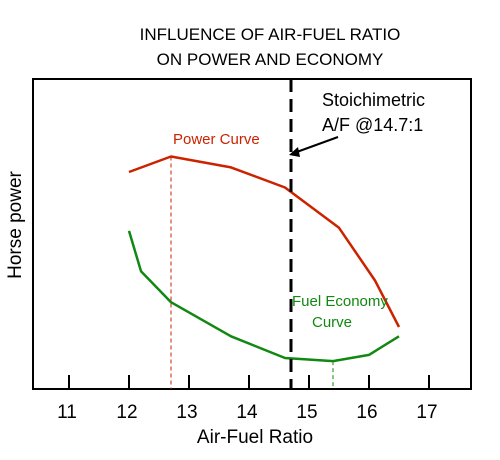  Describe the element at coordinates (306, 412) in the screenshot. I see `x-tick-label-15: 15` at that location.